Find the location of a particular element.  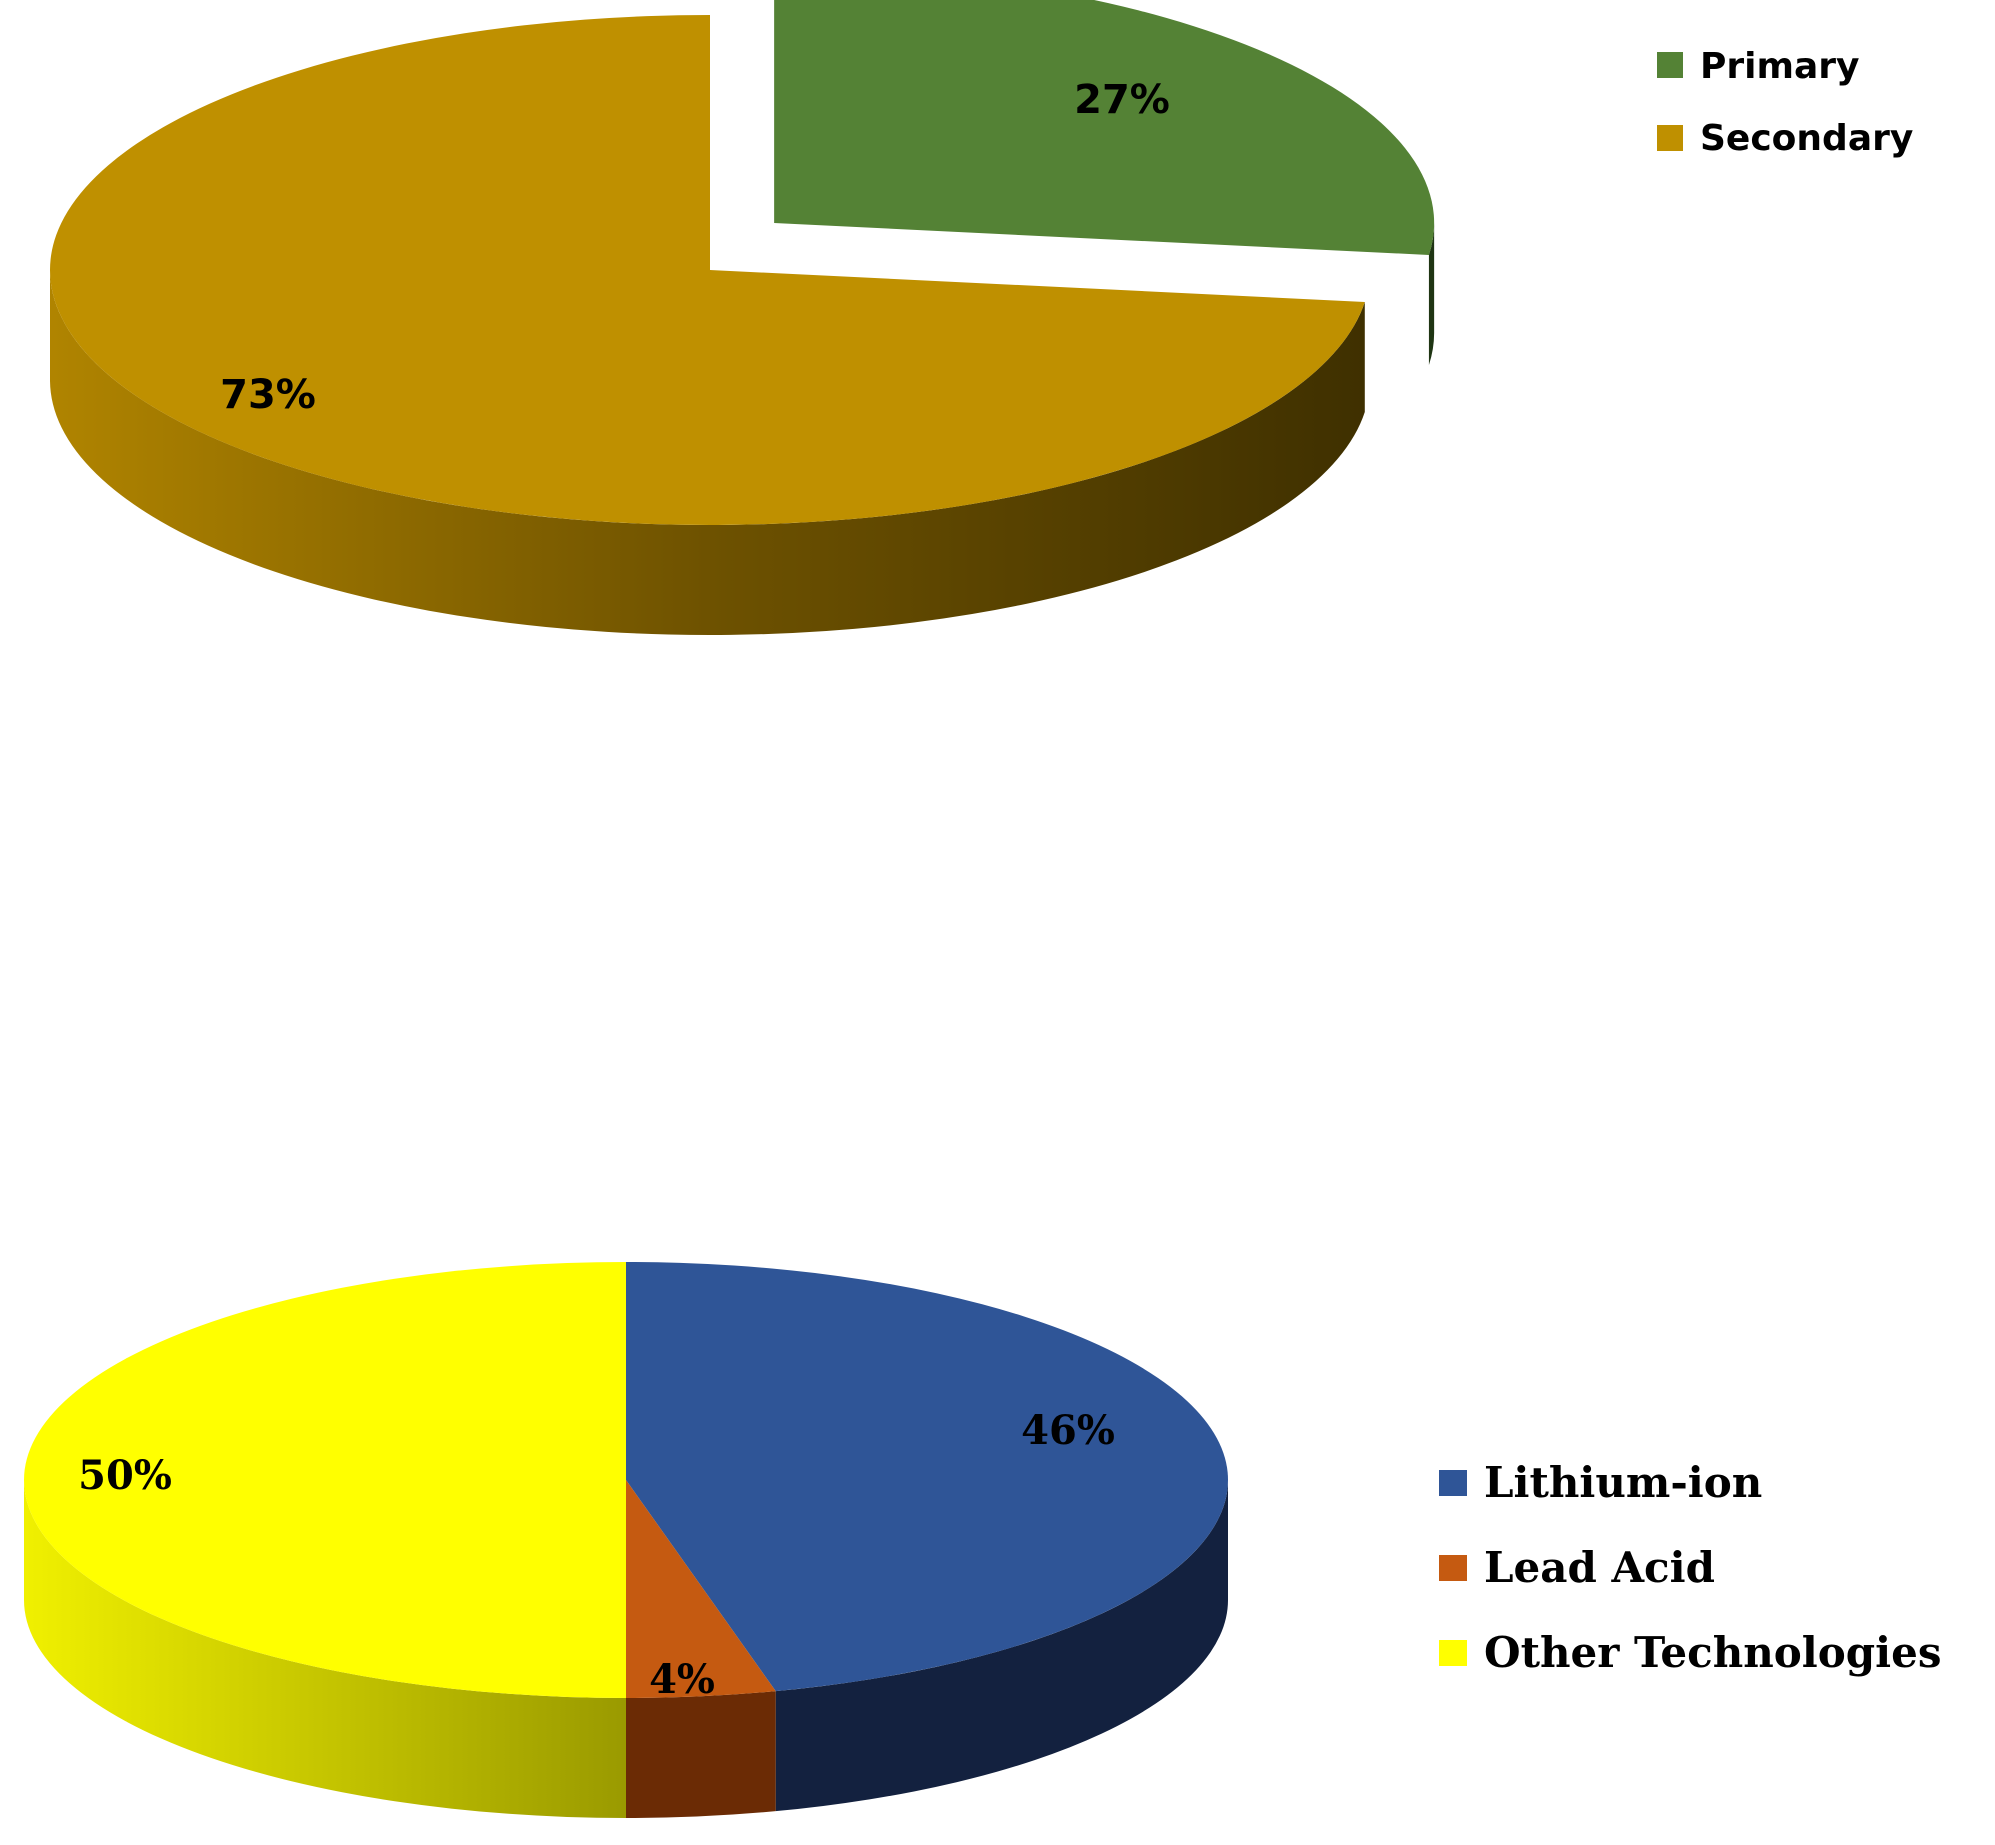

pie-2-sides is located at coordinates (626, 1649).